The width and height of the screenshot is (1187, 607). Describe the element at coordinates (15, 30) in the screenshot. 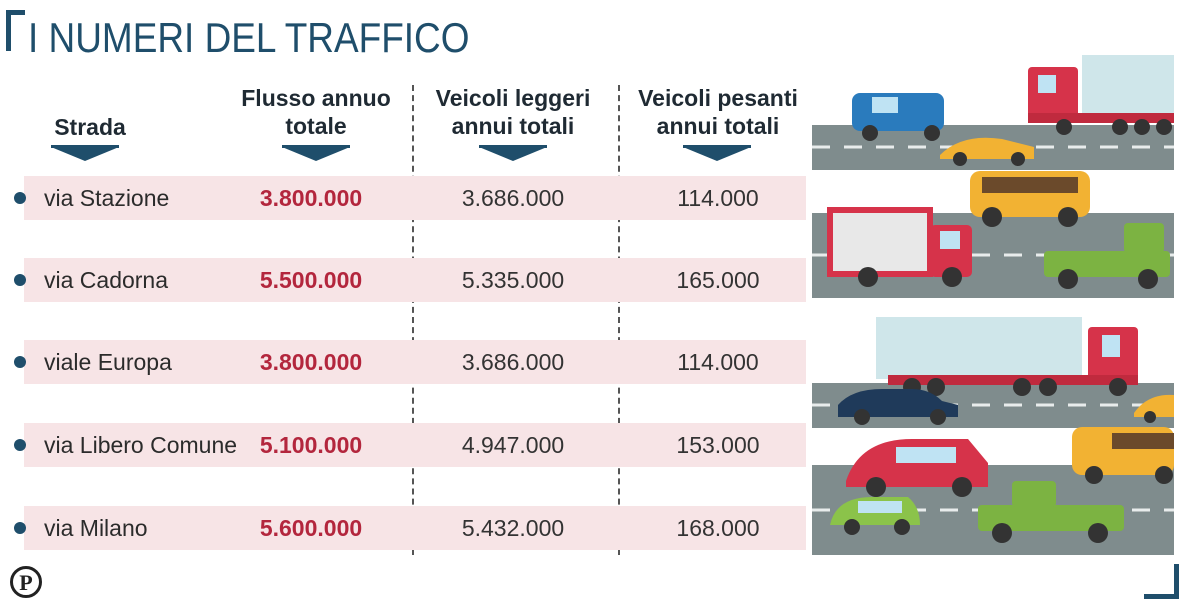

I see `corner-bracket-top-left` at that location.